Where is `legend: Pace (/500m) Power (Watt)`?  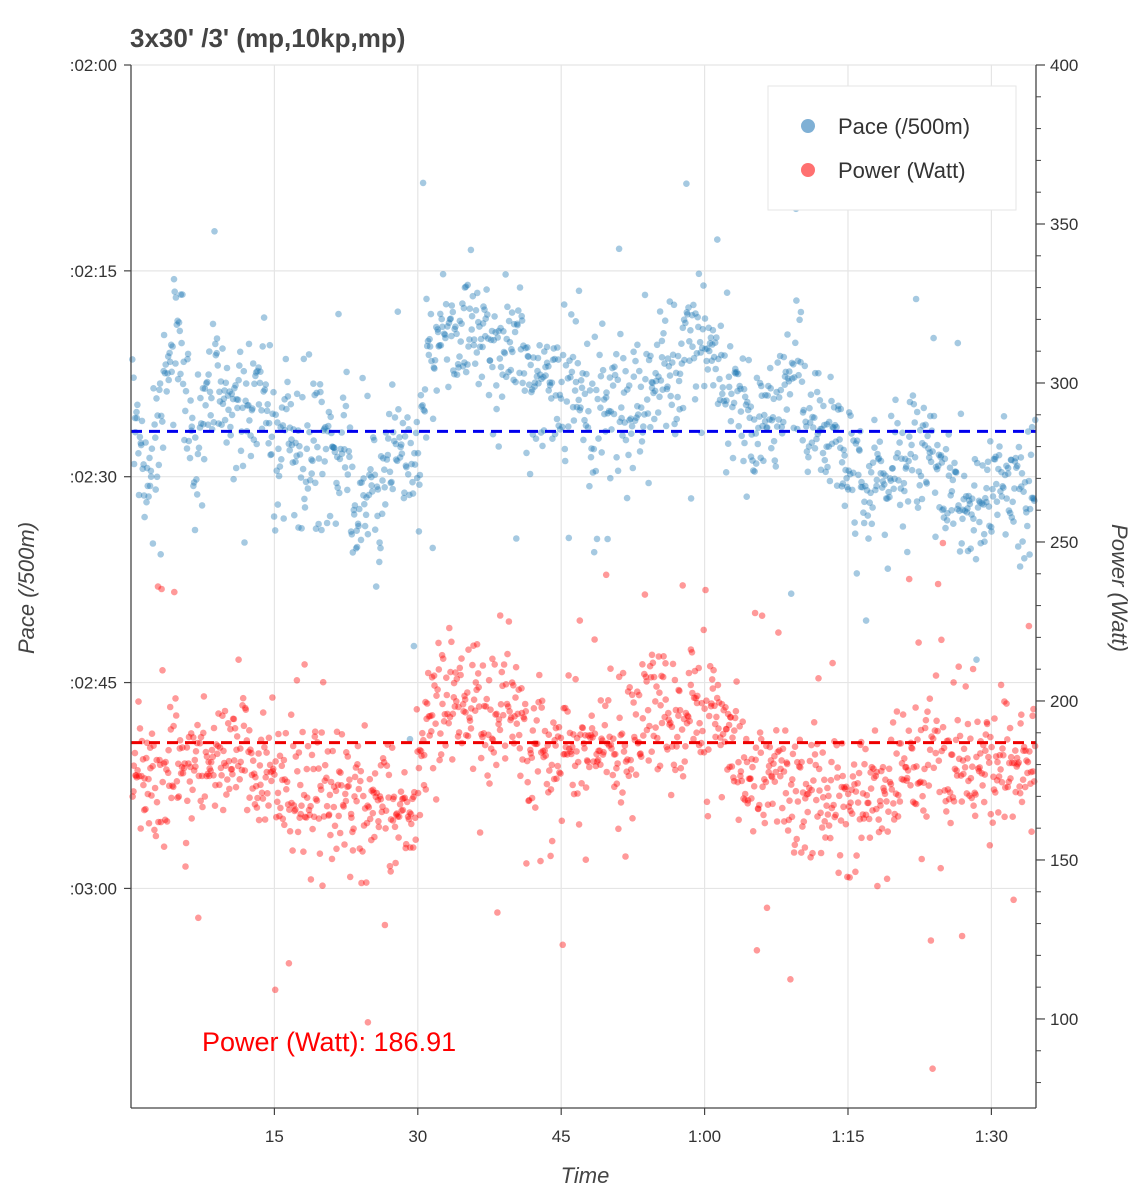
legend: Pace (/500m) Power (Watt) is located at coordinates (892, 148).